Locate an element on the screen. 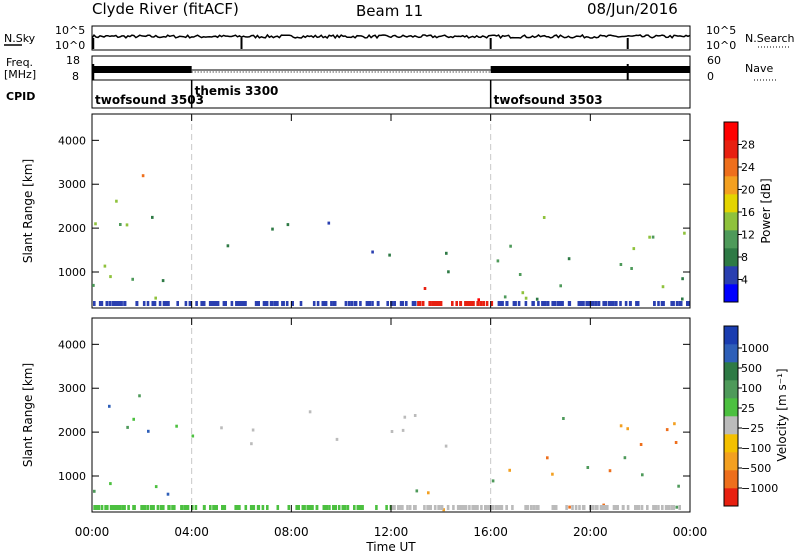 Image resolution: width=800 pixels, height=554 pixels. freq-band is located at coordinates (142, 69).